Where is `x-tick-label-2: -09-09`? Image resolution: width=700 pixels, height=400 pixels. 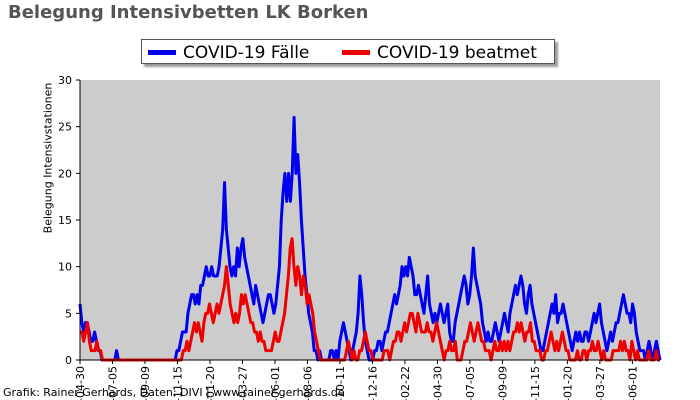 x-tick-label-2: -09-09 is located at coordinates (145, 383).